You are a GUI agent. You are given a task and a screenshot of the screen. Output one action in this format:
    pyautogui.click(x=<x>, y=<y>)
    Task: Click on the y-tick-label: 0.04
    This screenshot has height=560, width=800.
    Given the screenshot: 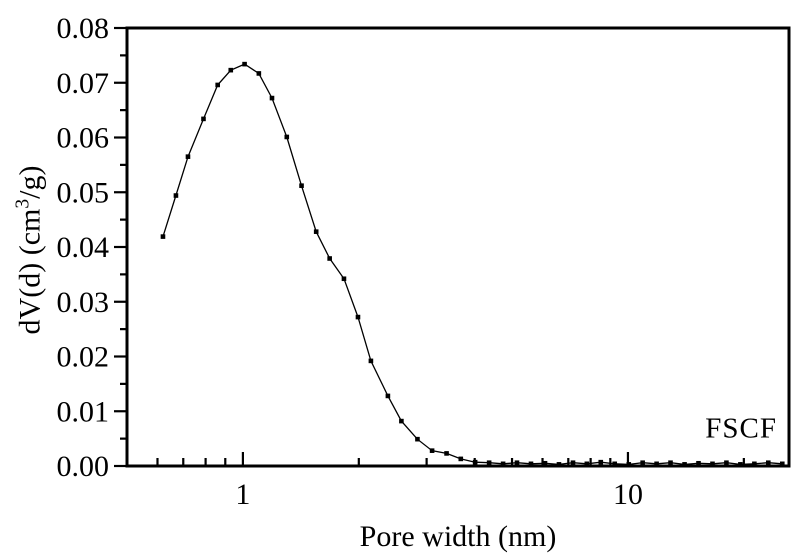 What is the action you would take?
    pyautogui.click(x=83, y=247)
    